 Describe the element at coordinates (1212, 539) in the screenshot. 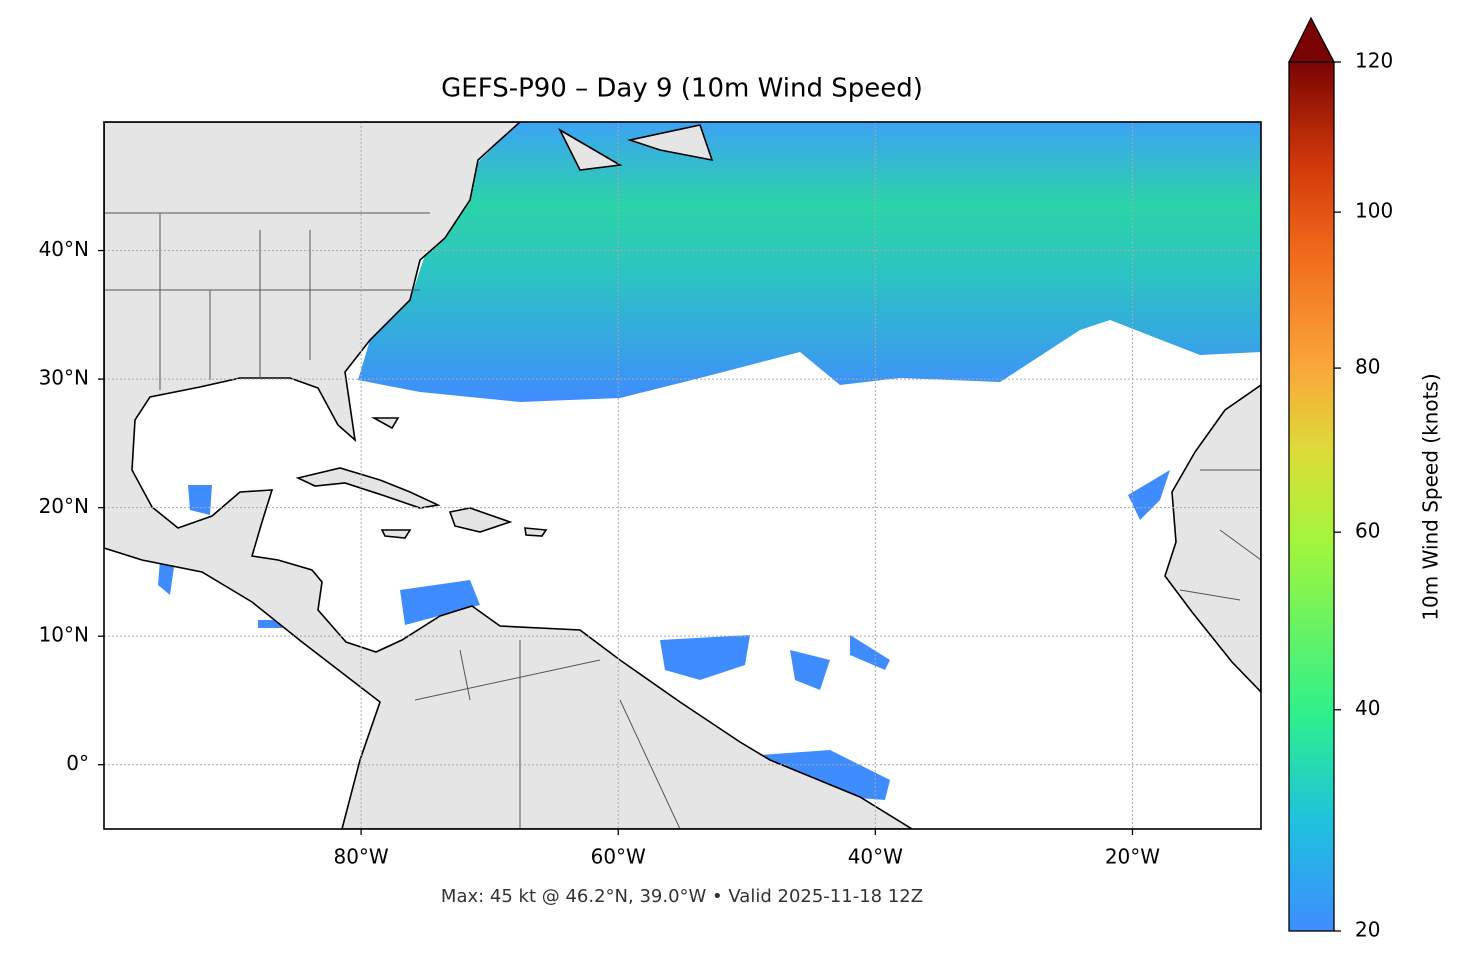

I see `land` at that location.